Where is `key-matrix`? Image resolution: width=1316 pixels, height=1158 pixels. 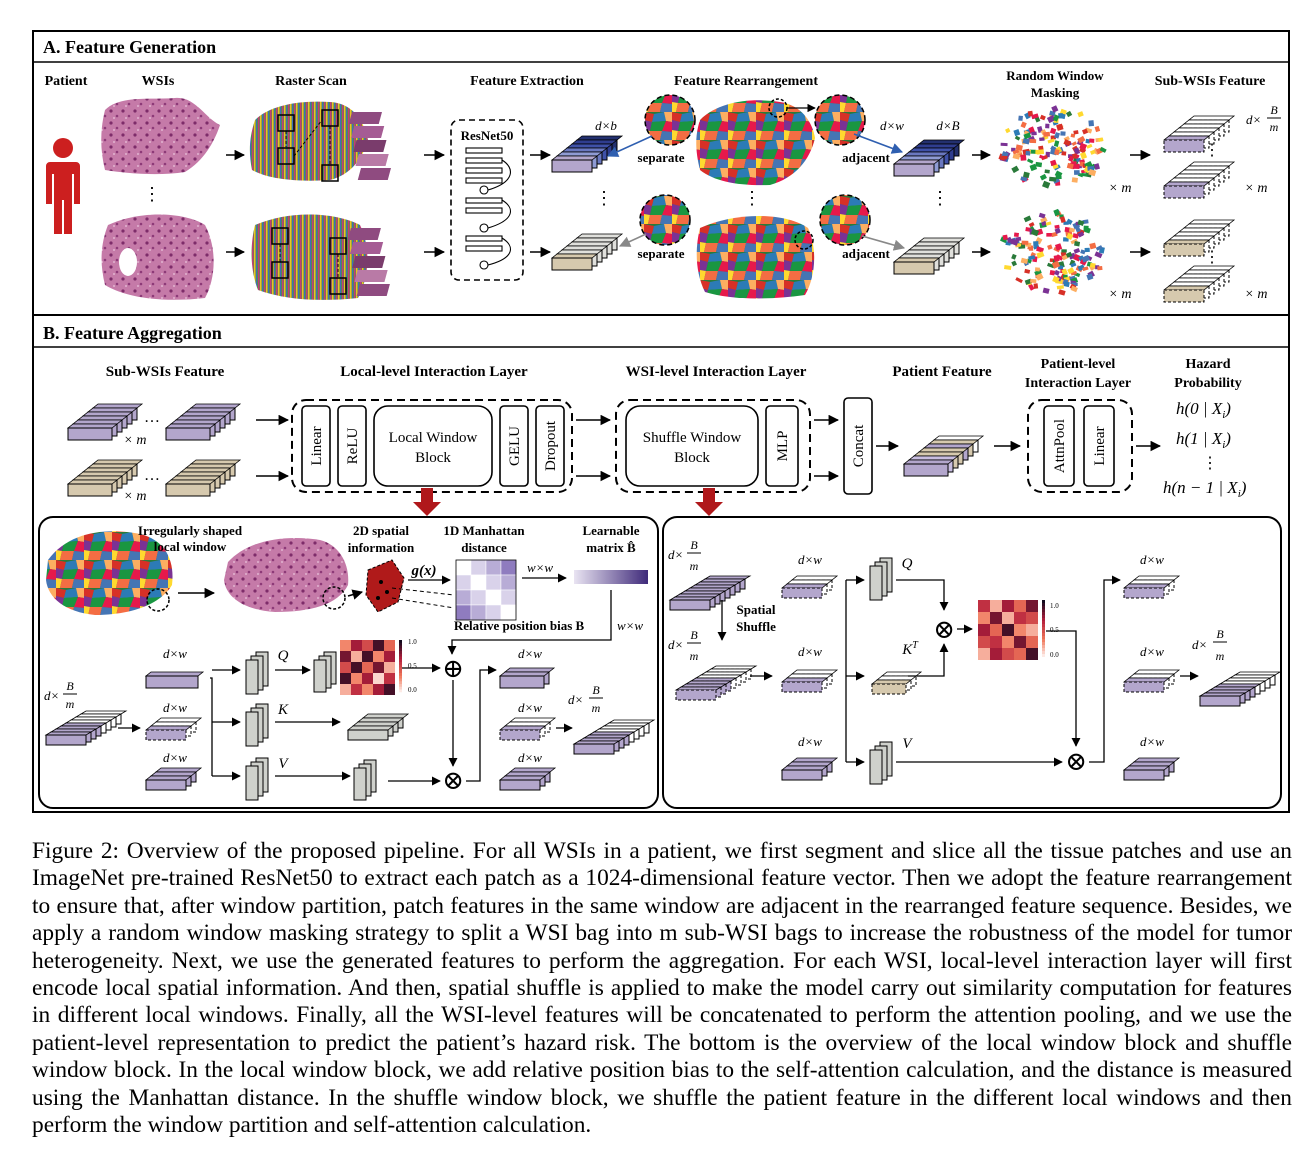 key-matrix is located at coordinates (257, 725).